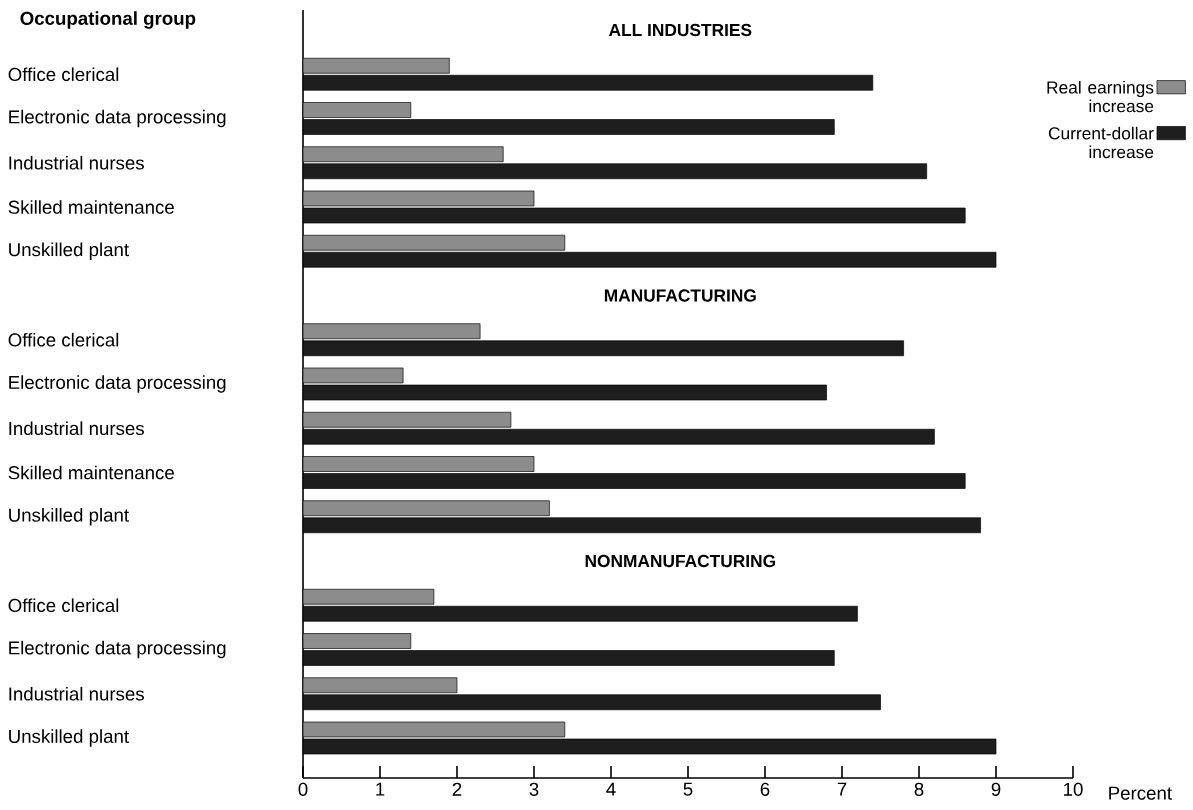 Image resolution: width=1193 pixels, height=810 pixels. Describe the element at coordinates (996, 789) in the screenshot. I see `x-tick-label: 9` at that location.